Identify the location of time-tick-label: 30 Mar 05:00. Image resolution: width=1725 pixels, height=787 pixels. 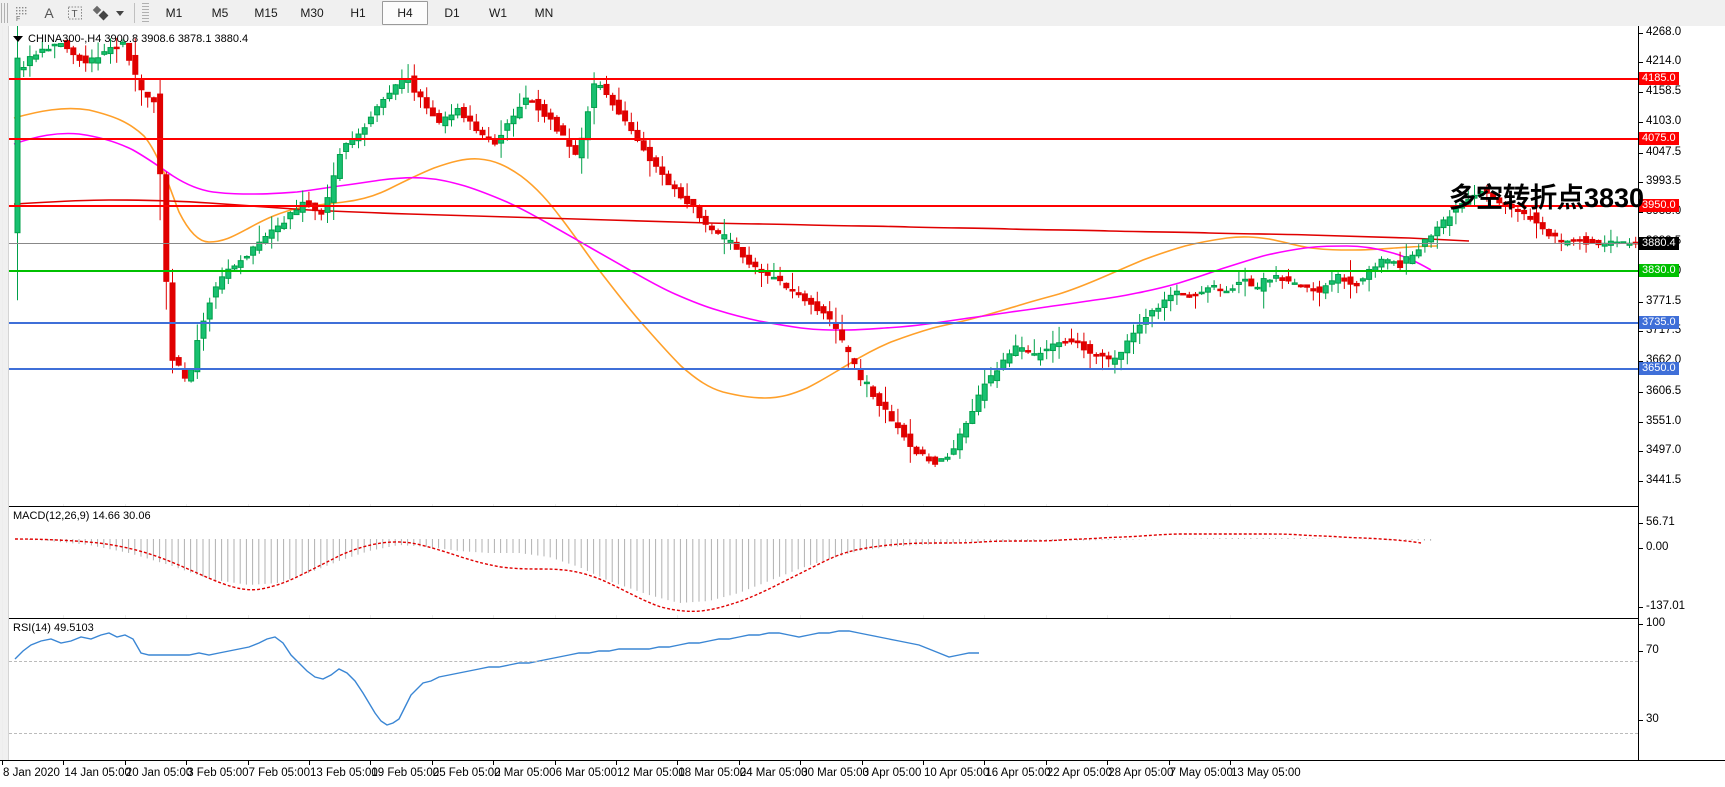
(835, 773).